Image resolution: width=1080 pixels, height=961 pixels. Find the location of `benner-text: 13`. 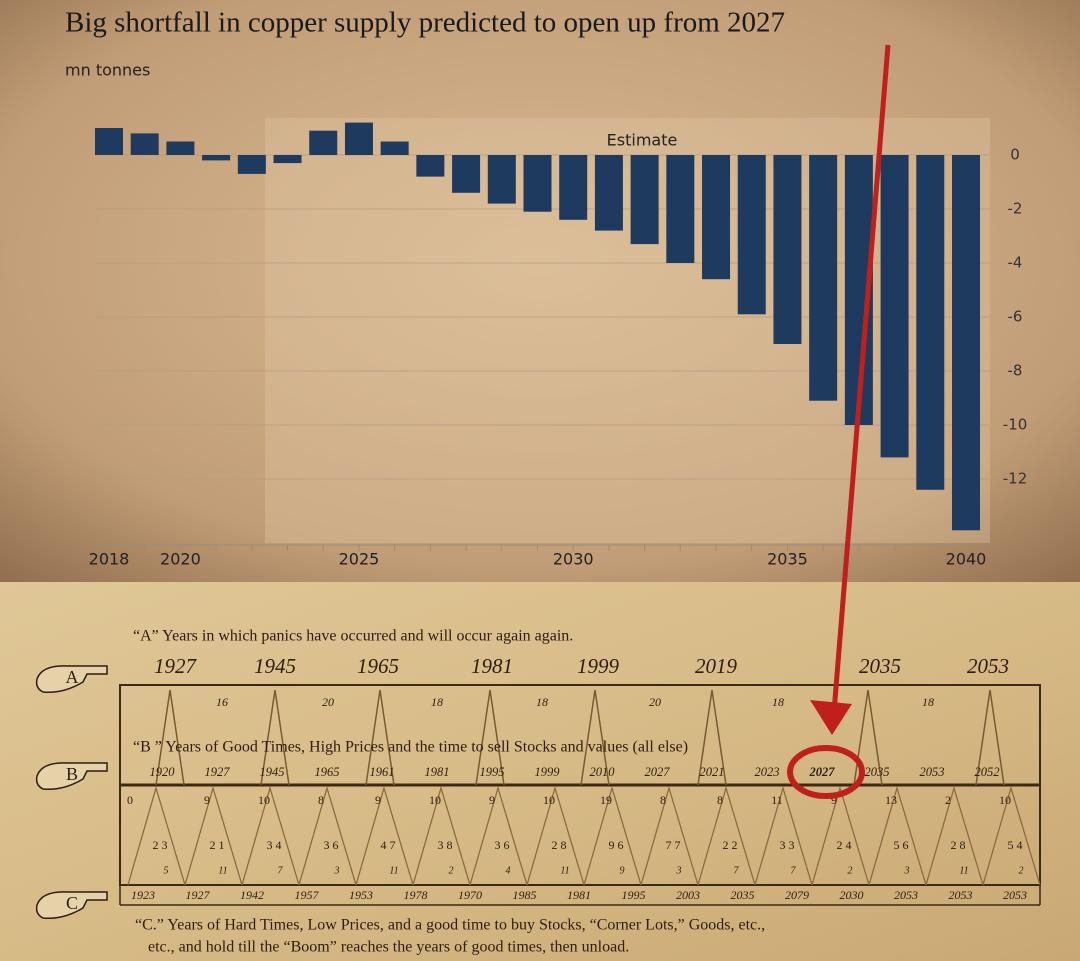

benner-text: 13 is located at coordinates (891, 800).